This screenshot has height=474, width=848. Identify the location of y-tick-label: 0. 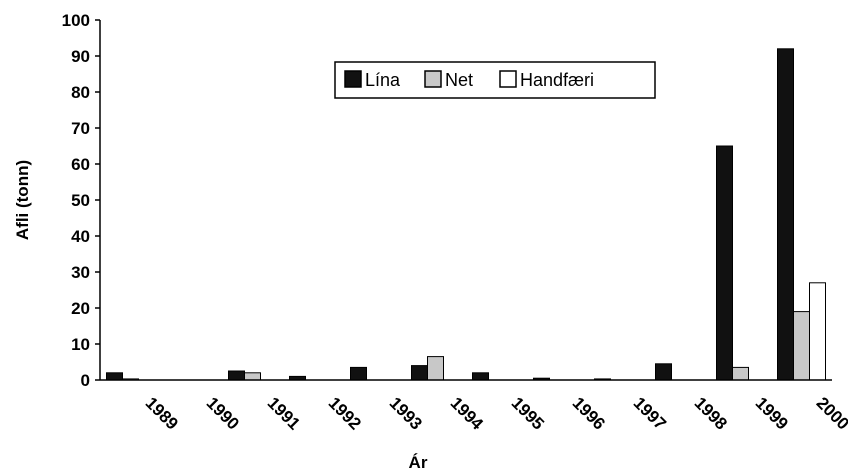
(85, 380).